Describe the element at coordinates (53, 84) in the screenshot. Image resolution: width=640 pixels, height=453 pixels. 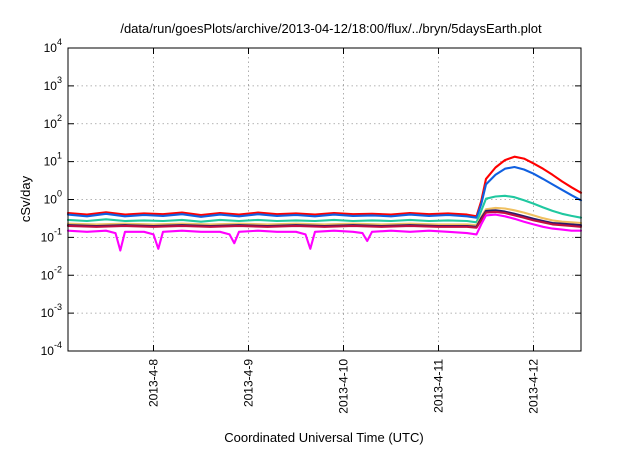
I see `y-tick-label: 10³` at that location.